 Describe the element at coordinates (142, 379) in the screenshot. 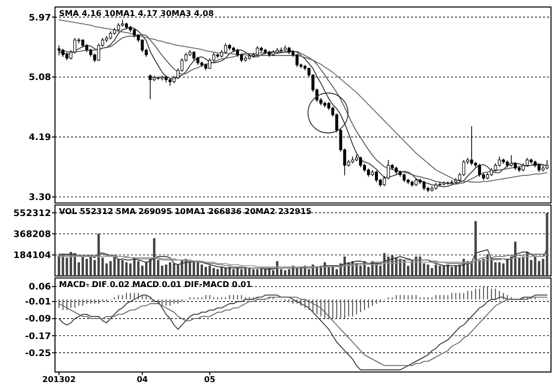

I see `x-tick-label: 04` at that location.